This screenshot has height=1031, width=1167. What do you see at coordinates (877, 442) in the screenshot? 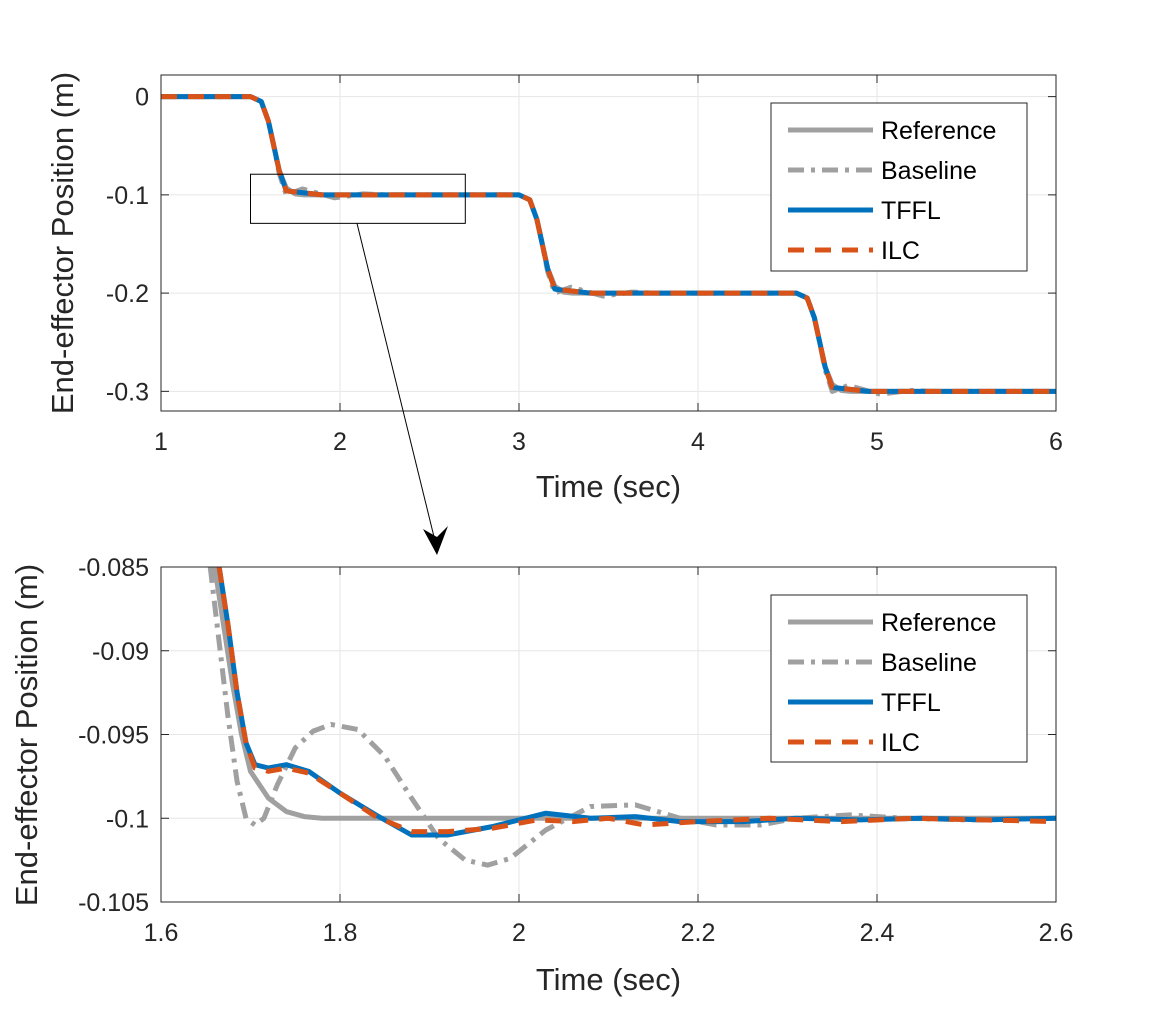
I see `x-tick-label: 5` at bounding box center [877, 442].